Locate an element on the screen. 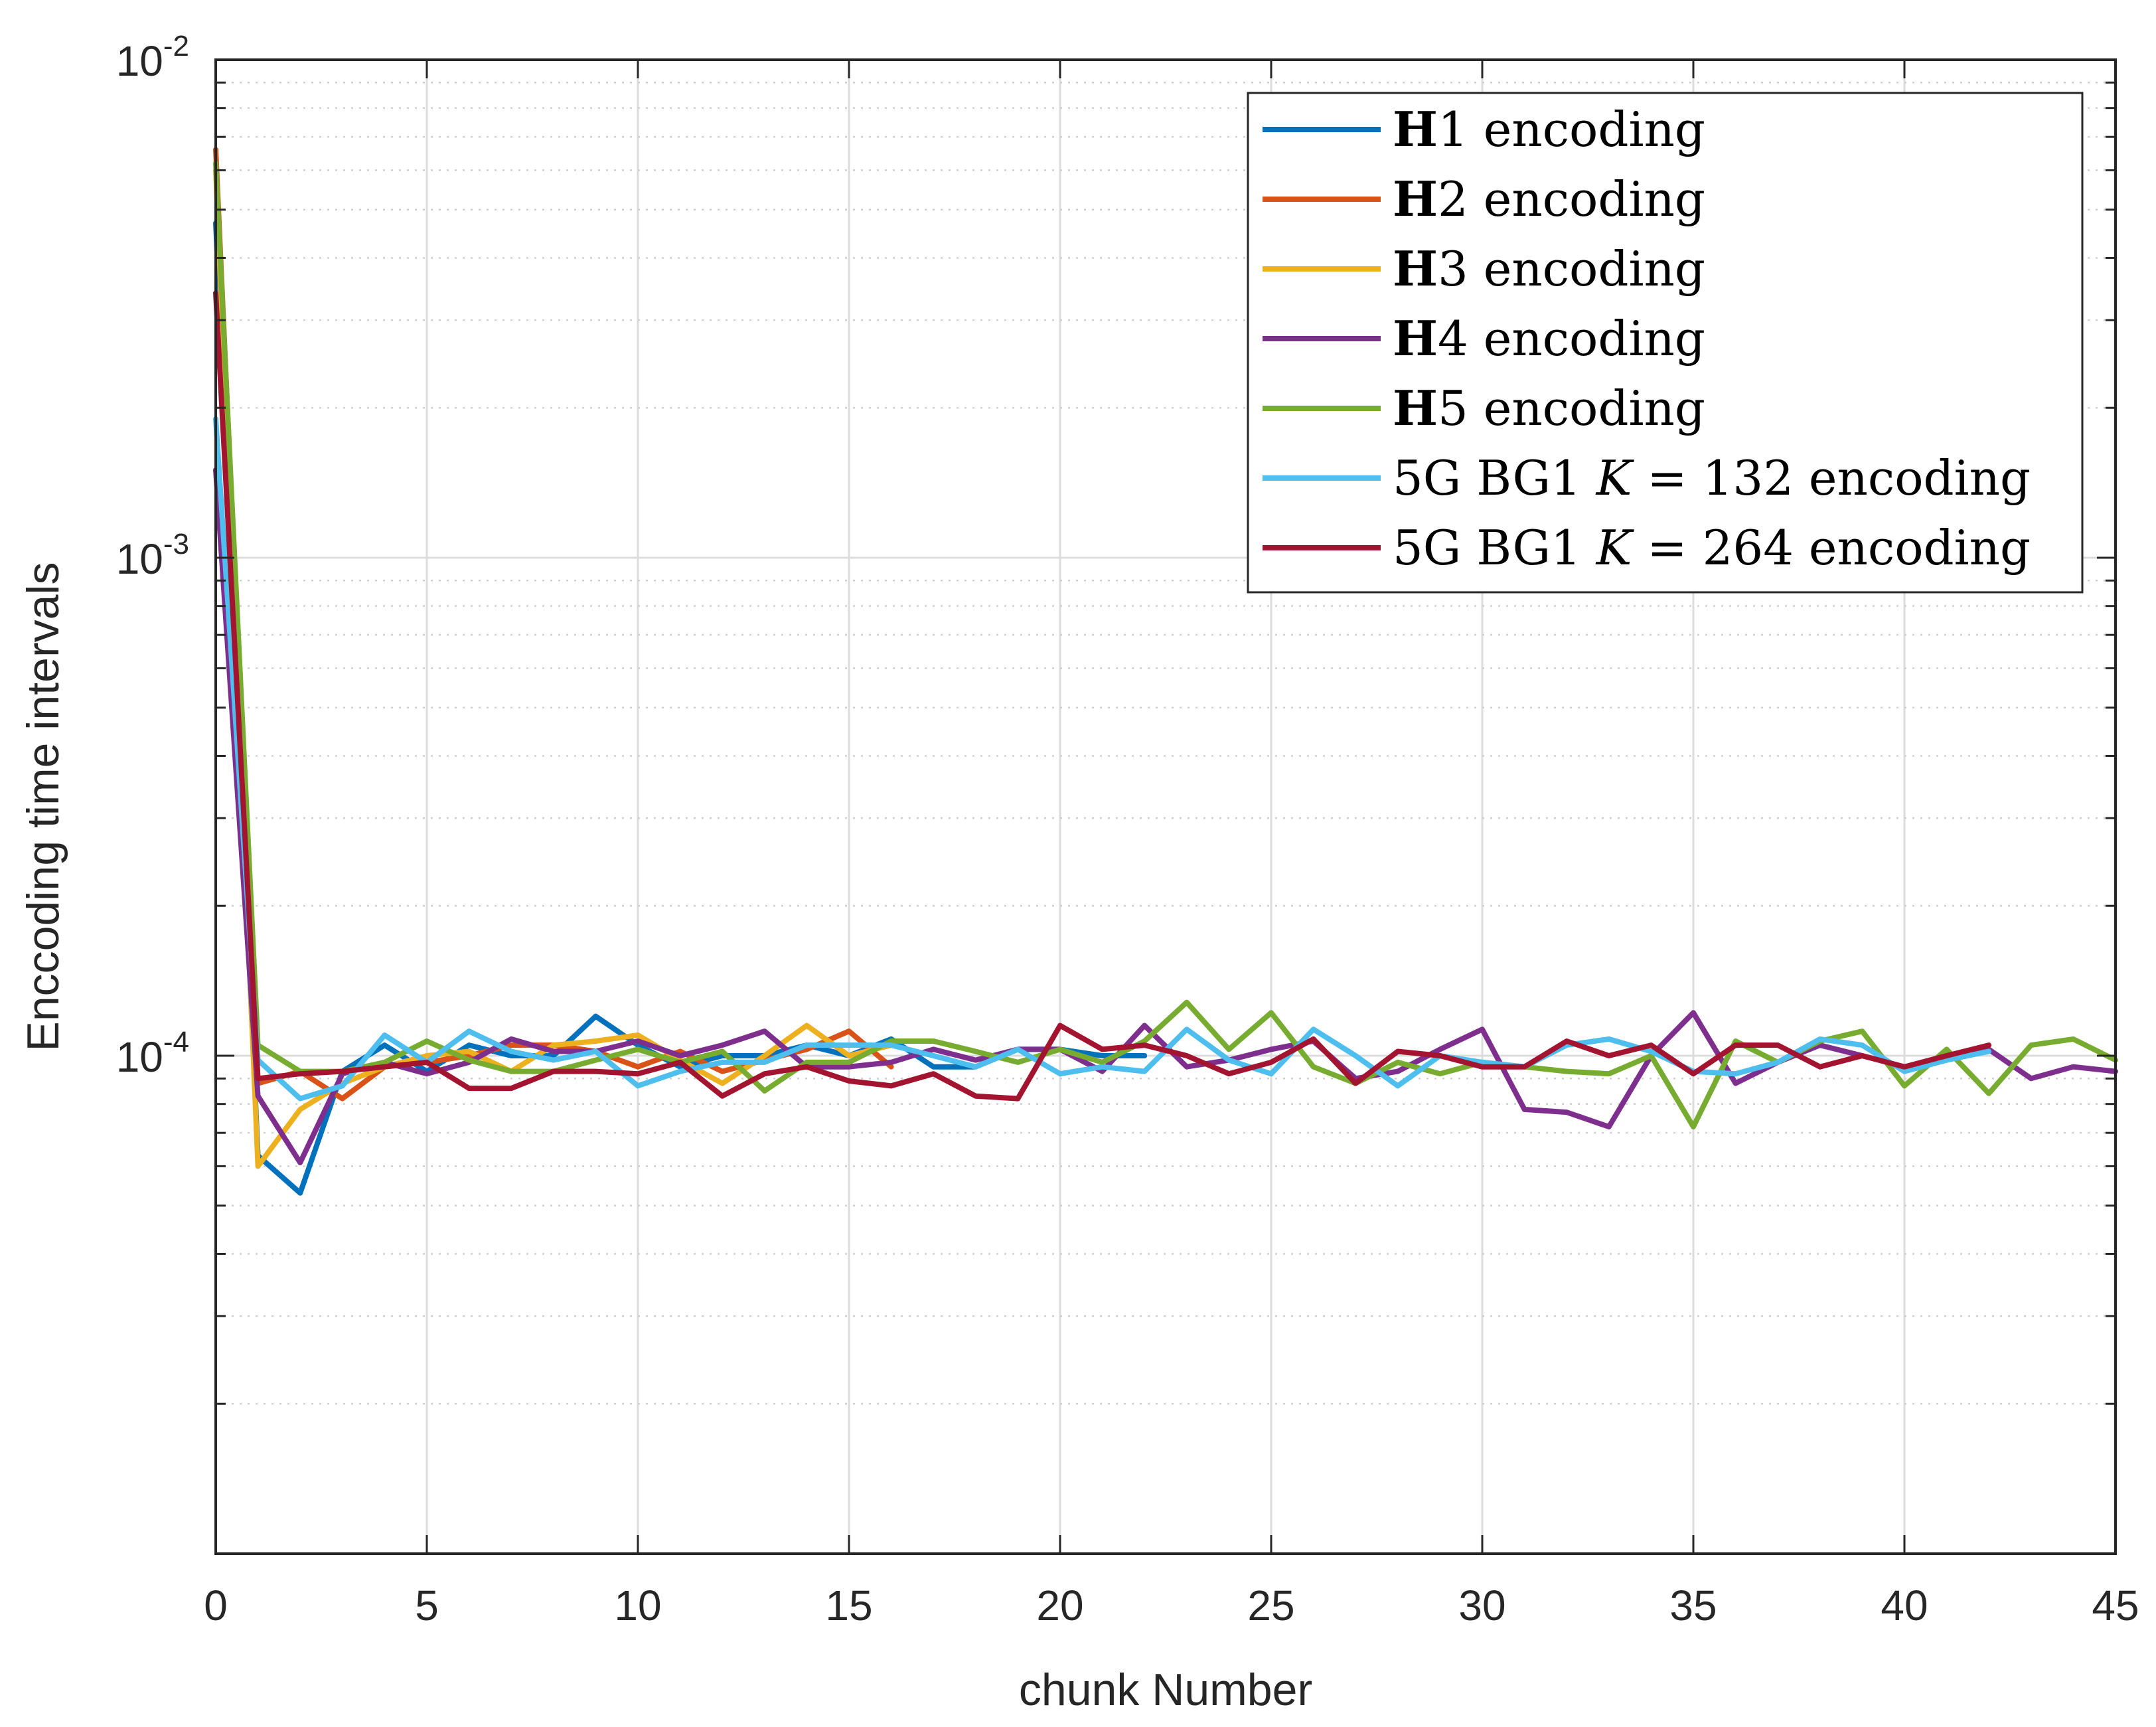 Image resolution: width=2156 pixels, height=1727 pixels. x-tick-label: 35 is located at coordinates (1693, 1605).